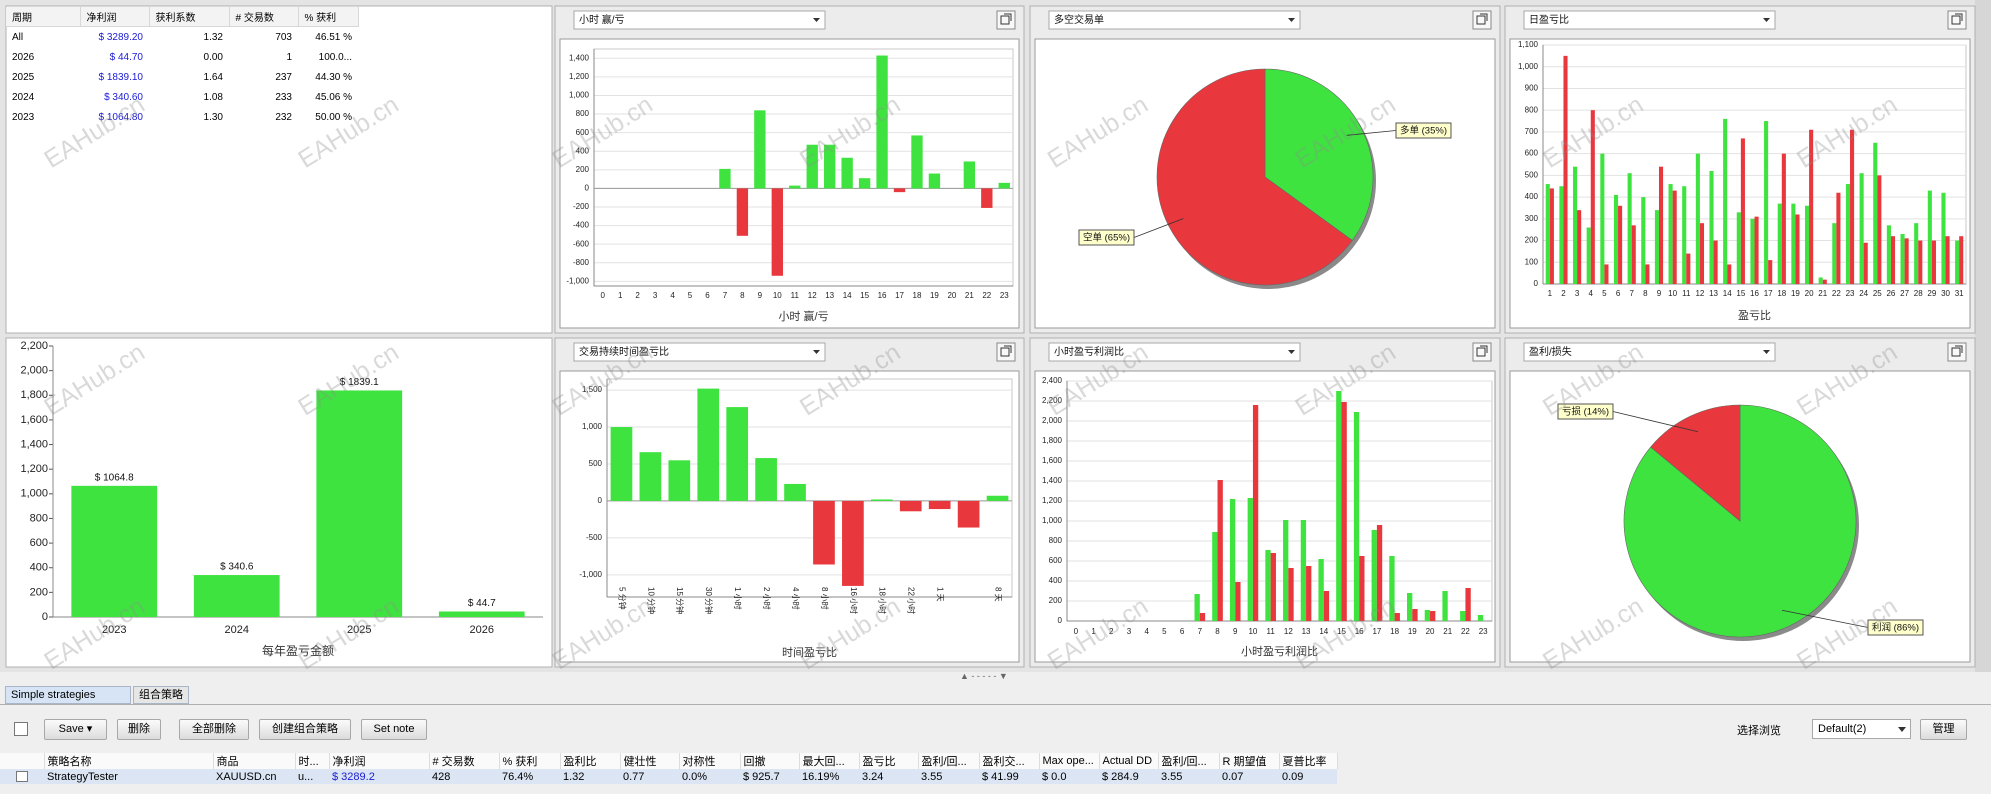 This screenshot has width=1991, height=794. What do you see at coordinates (39, 543) in the screenshot?
I see `y-tick-label: 600` at bounding box center [39, 543].